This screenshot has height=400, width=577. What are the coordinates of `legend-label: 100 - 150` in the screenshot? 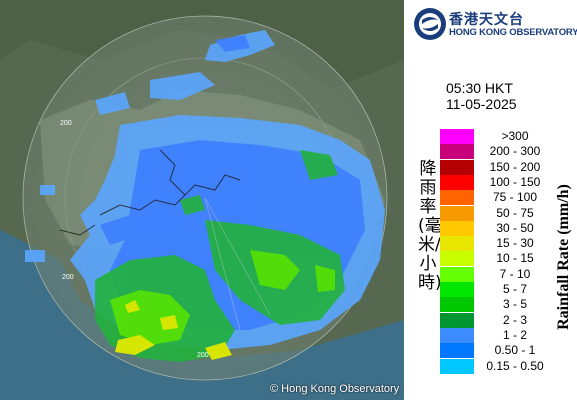 It's located at (515, 181).